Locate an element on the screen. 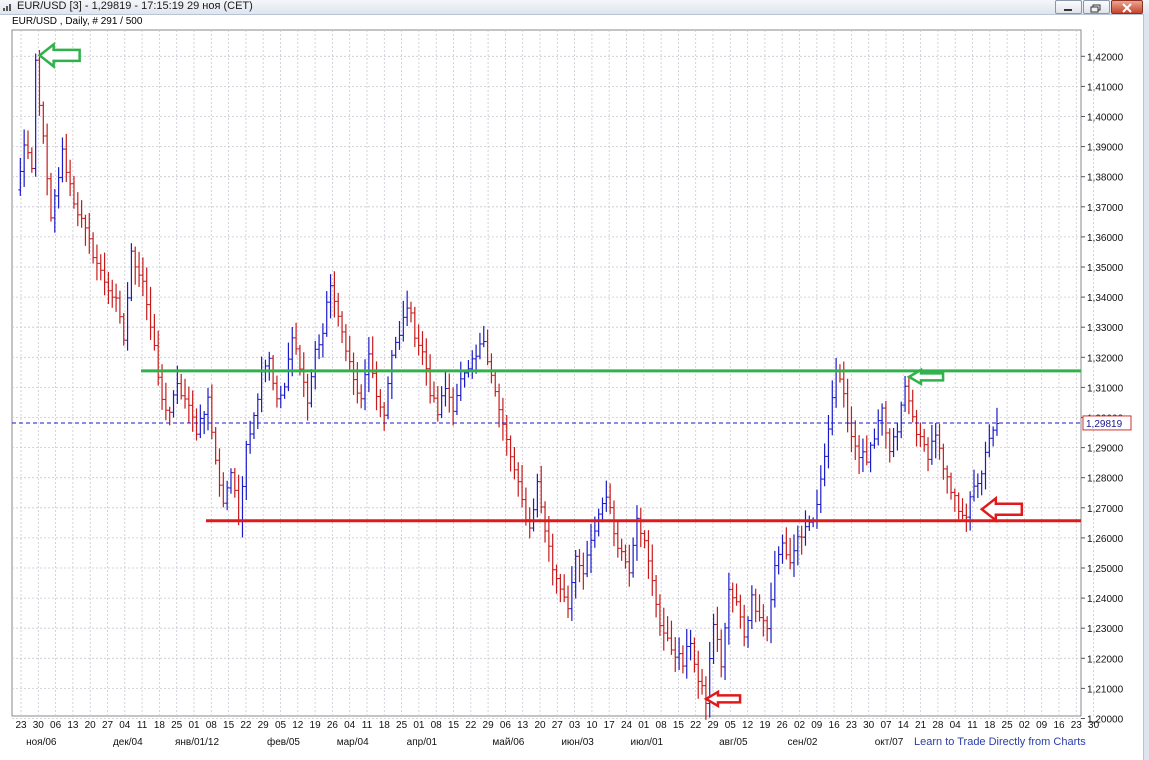 The image size is (1149, 760). window-frame is located at coordinates (1146, 387).